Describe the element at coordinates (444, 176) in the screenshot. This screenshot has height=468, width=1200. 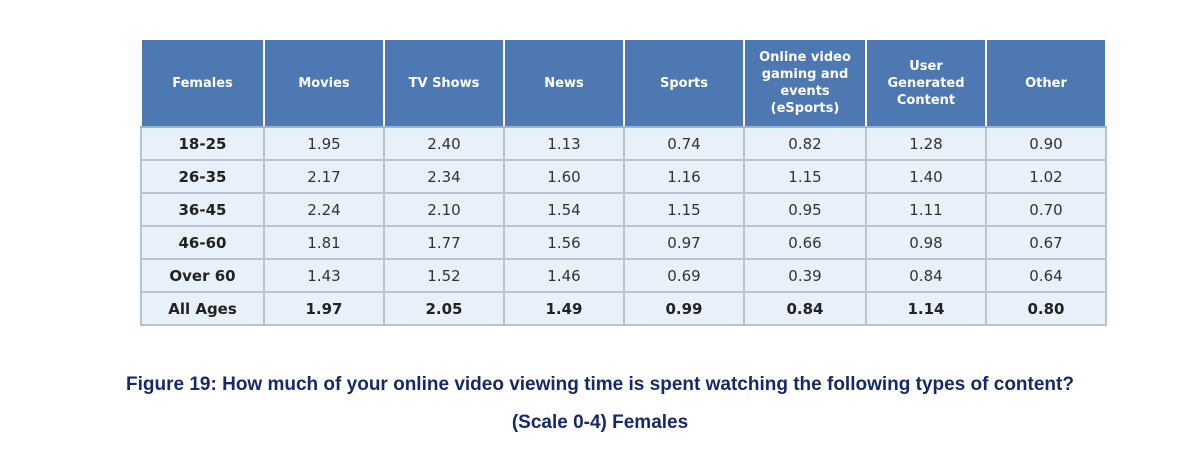
I see `cell: 2.34` at that location.